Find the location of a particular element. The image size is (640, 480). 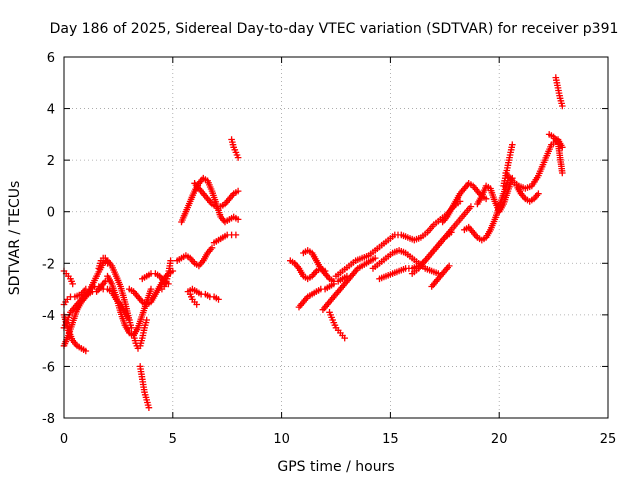

y-axis-label: SDTVAR / TECUs is located at coordinates (15, 238).